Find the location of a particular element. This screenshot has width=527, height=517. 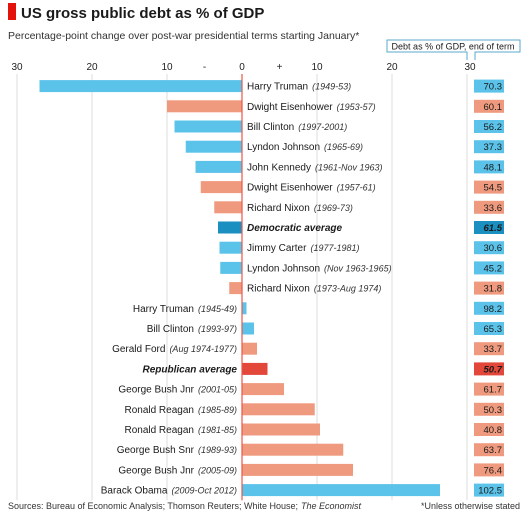

term-years: (1997-2001) is located at coordinates (322, 127).